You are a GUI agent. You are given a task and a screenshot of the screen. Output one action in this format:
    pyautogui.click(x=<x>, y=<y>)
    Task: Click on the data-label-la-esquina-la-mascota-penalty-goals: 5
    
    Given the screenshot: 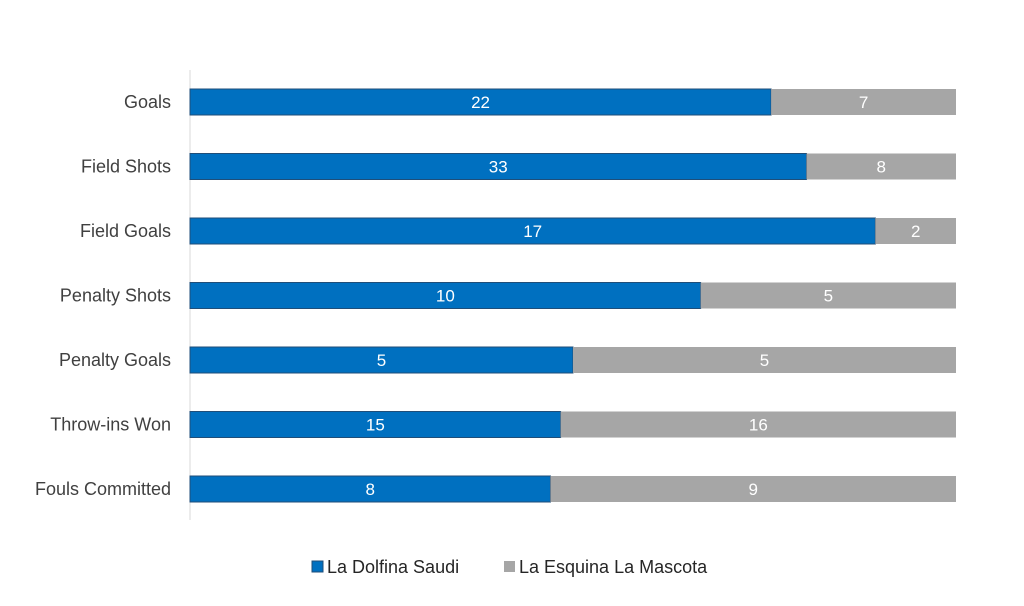 What is the action you would take?
    pyautogui.click(x=764, y=360)
    